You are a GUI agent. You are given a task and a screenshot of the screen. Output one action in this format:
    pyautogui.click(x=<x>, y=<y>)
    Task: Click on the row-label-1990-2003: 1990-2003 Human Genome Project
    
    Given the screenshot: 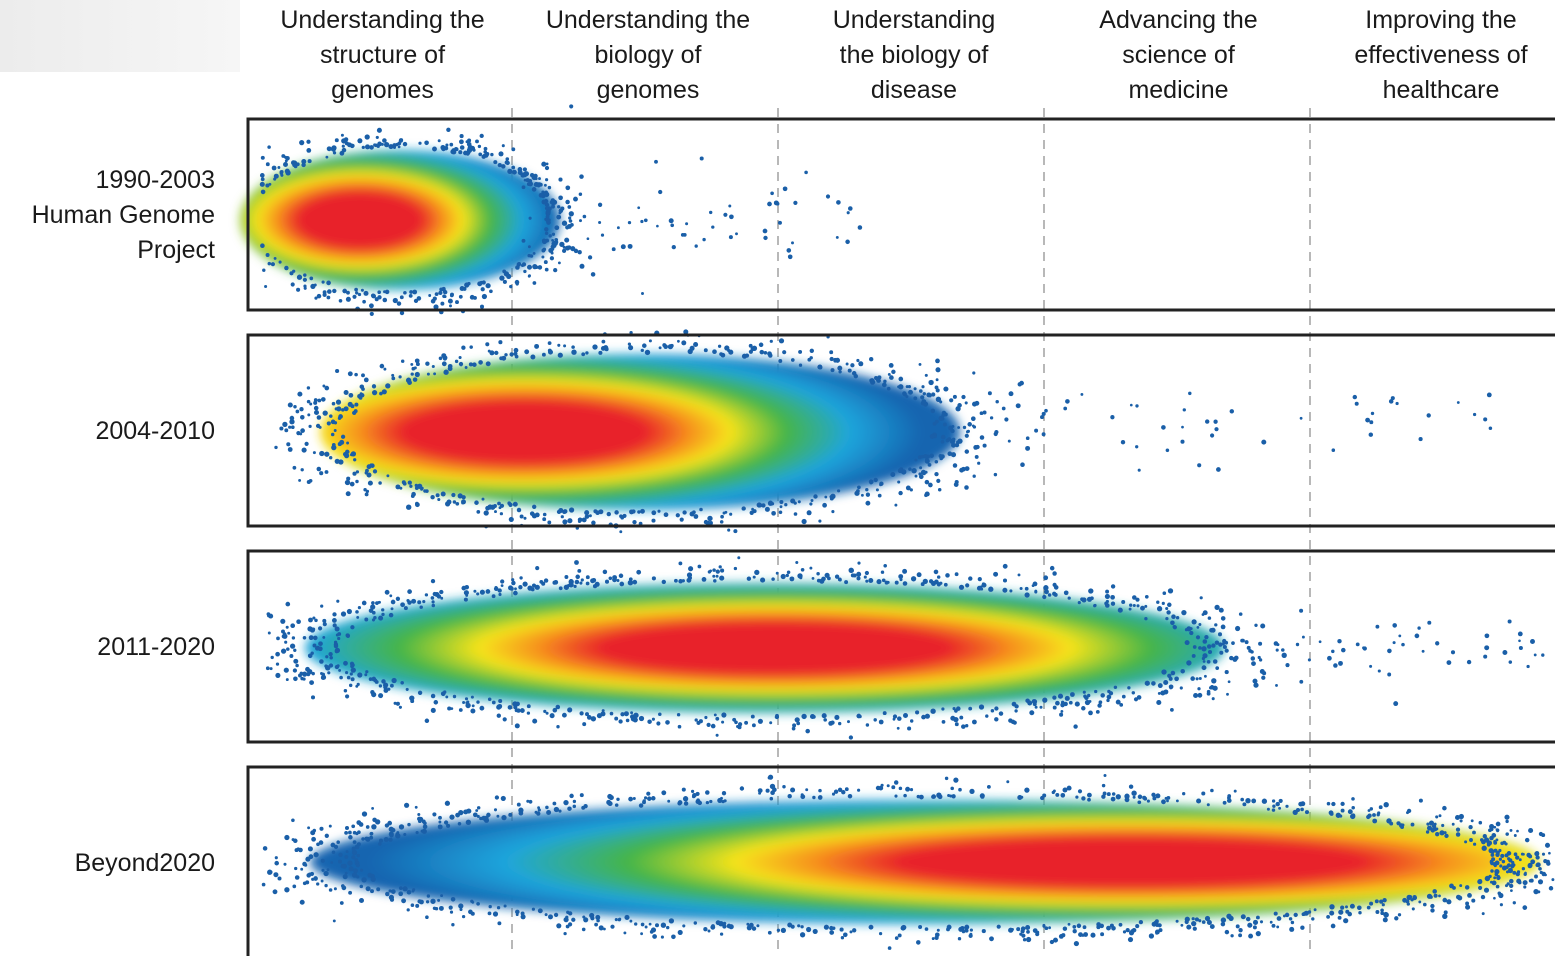 What is the action you would take?
    pyautogui.click(x=123, y=214)
    